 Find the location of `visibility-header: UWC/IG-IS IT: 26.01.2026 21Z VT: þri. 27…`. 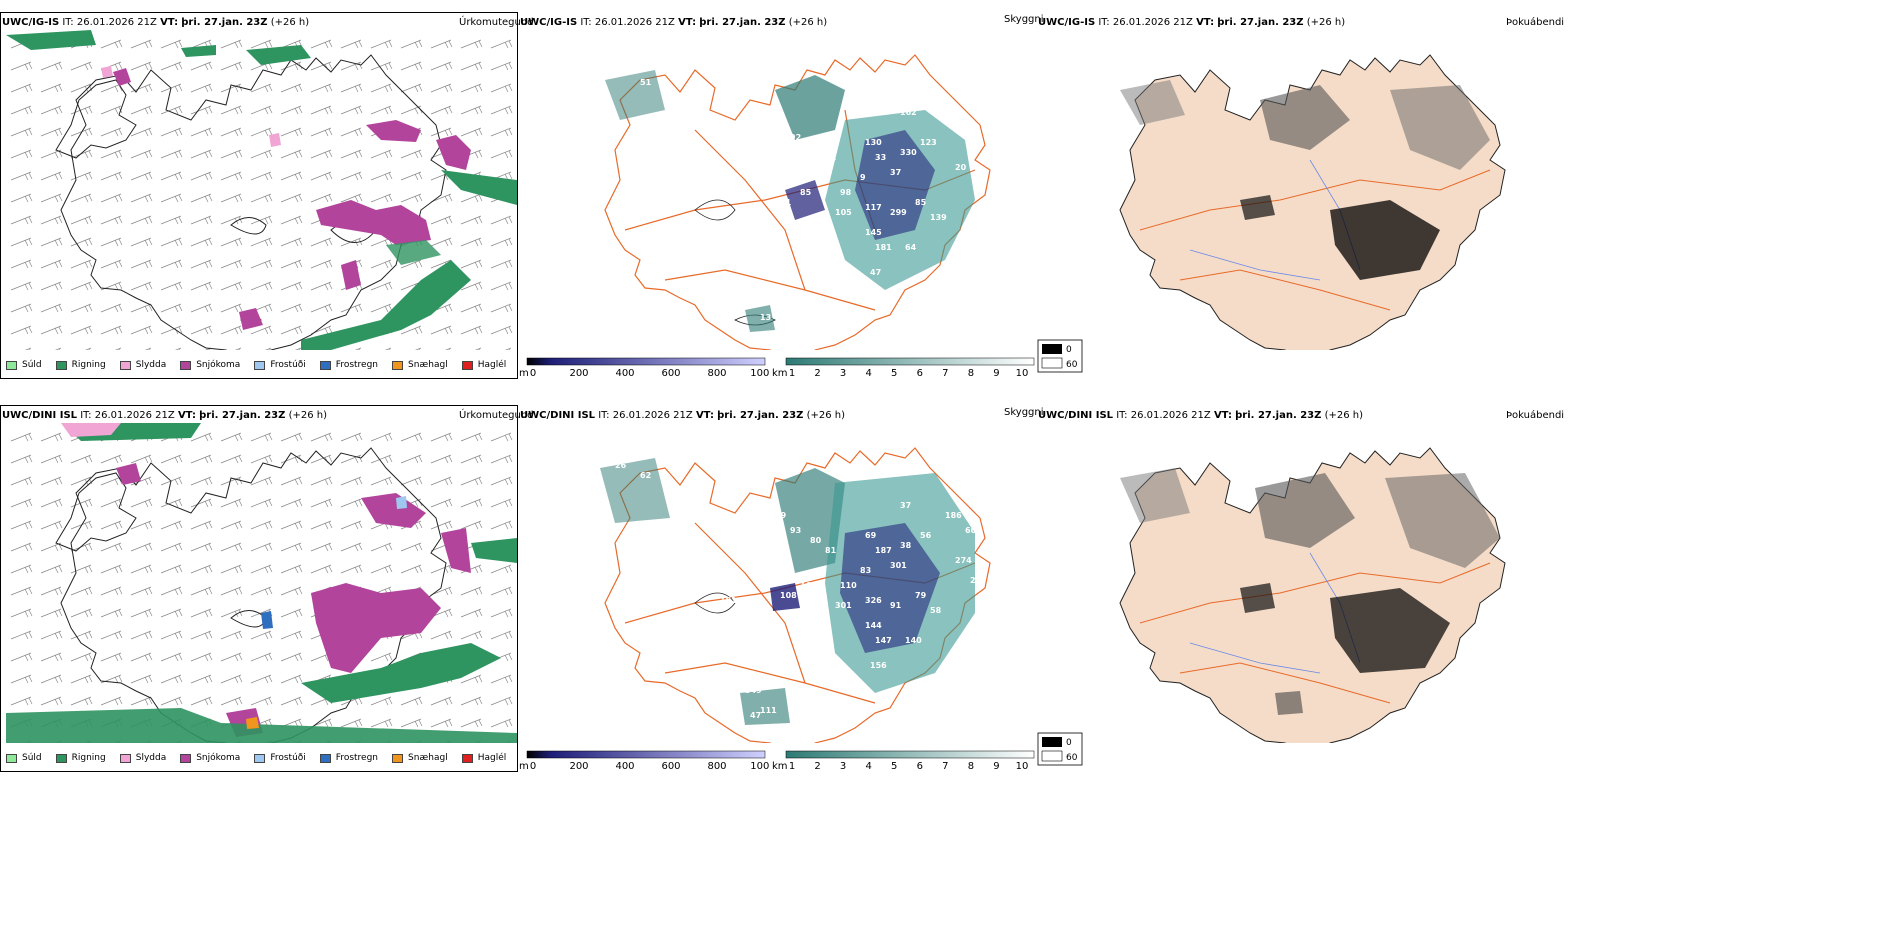

visibility-header: UWC/IG-IS IT: 26.01.2026 21Z VT: þri. 27… is located at coordinates (674, 22).